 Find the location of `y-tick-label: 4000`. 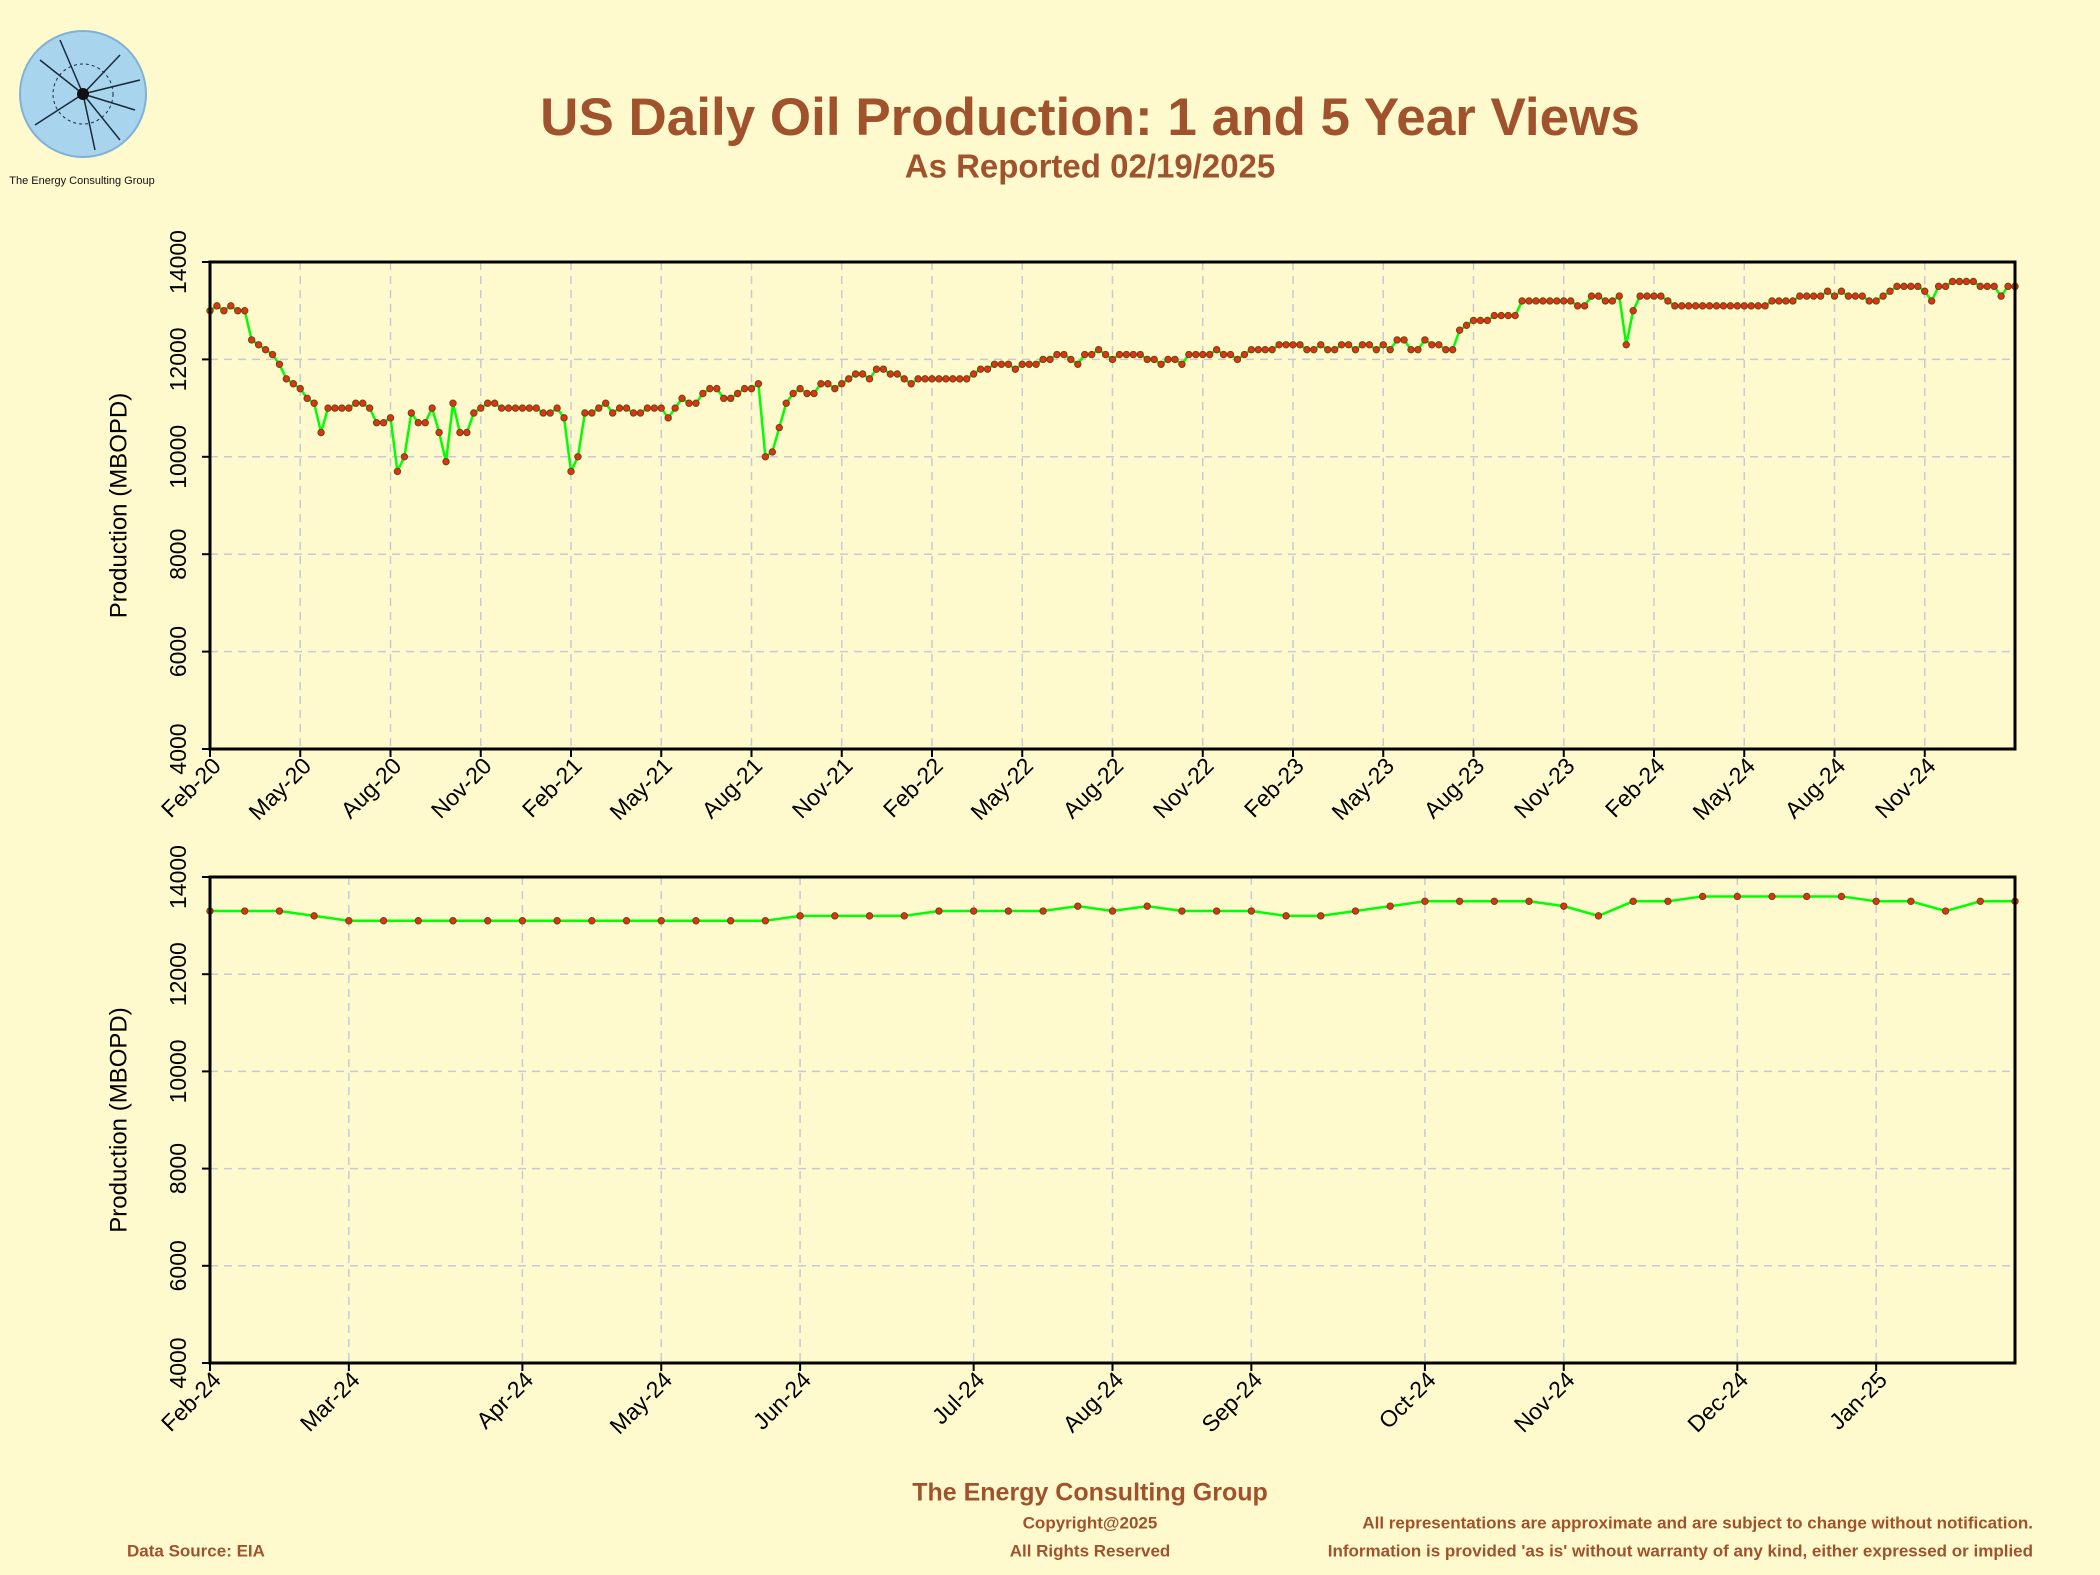

y-tick-label: 4000 is located at coordinates (178, 748).